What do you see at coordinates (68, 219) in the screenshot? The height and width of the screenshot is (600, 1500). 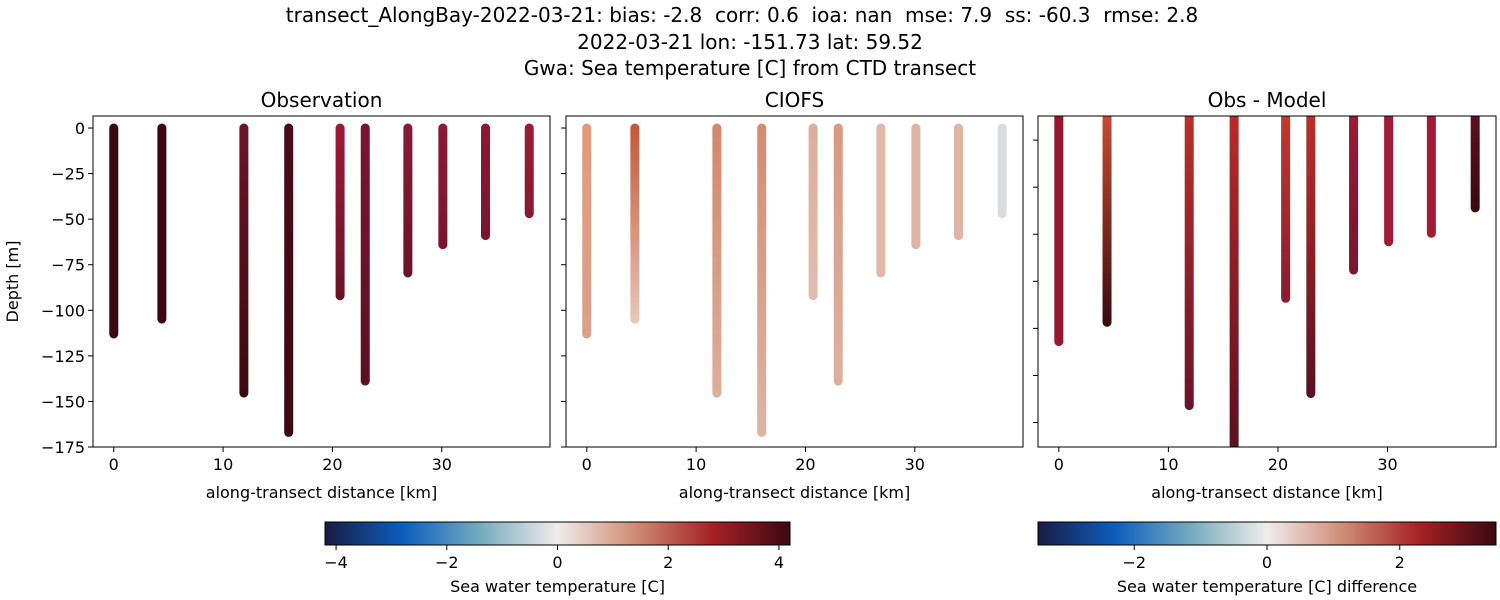 I see `y-tick-label: −50` at bounding box center [68, 219].